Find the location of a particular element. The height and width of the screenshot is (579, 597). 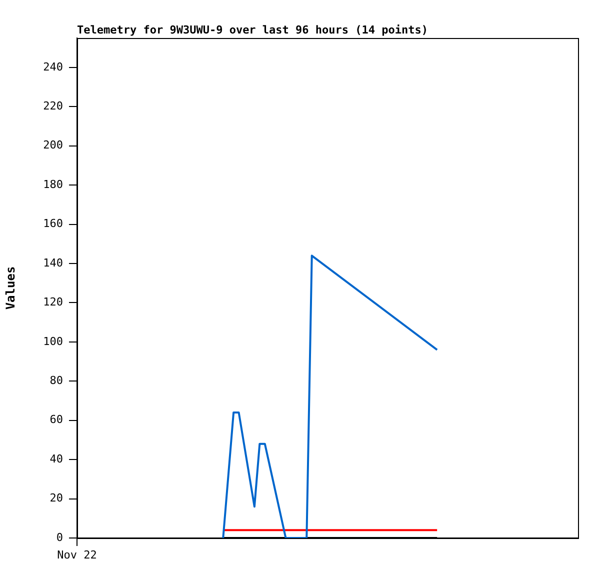

y-tick-label: 220 is located at coordinates (53, 105).